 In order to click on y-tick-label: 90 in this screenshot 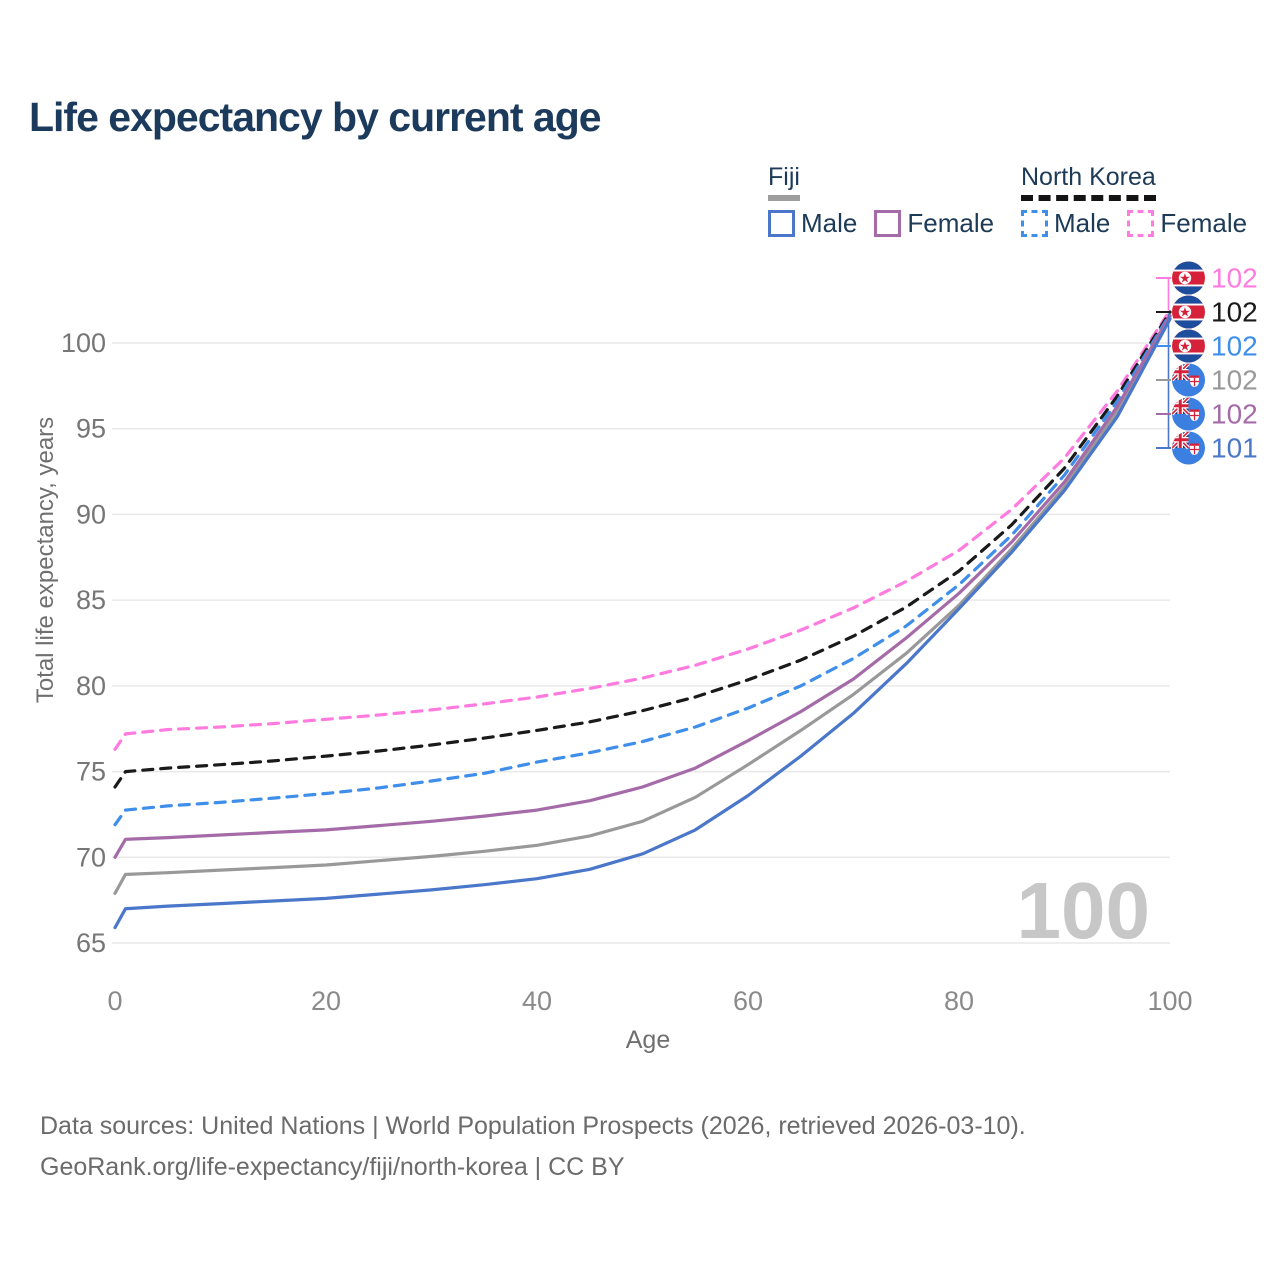, I will do `click(91, 514)`.